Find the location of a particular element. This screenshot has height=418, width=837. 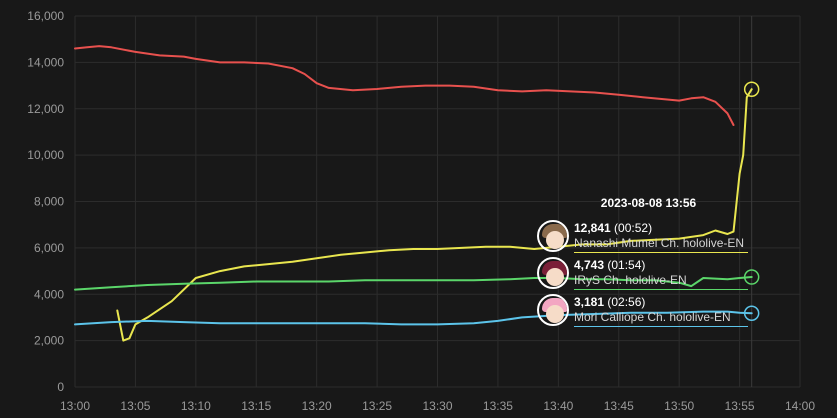

avatar-calliope is located at coordinates (553, 310).